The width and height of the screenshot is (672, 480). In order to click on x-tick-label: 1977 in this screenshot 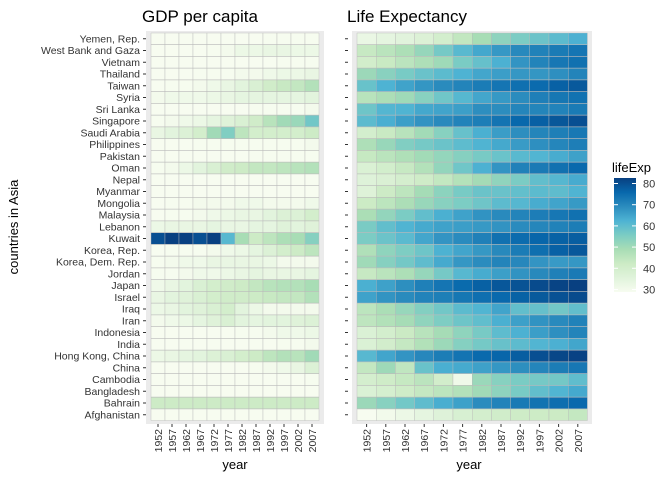, I will do `click(464, 441)`.